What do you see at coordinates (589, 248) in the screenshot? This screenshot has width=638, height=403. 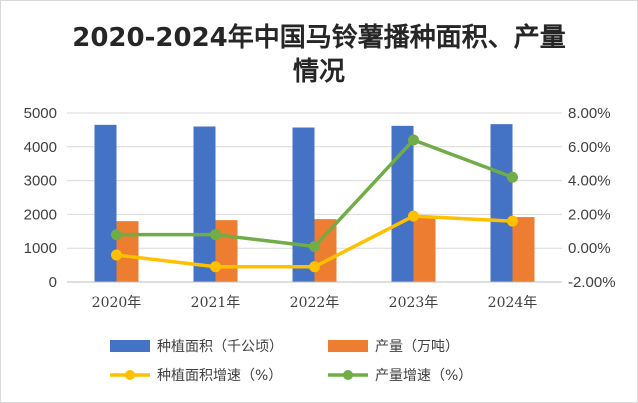 I see `right-tick-label: 0.00%` at bounding box center [589, 248].